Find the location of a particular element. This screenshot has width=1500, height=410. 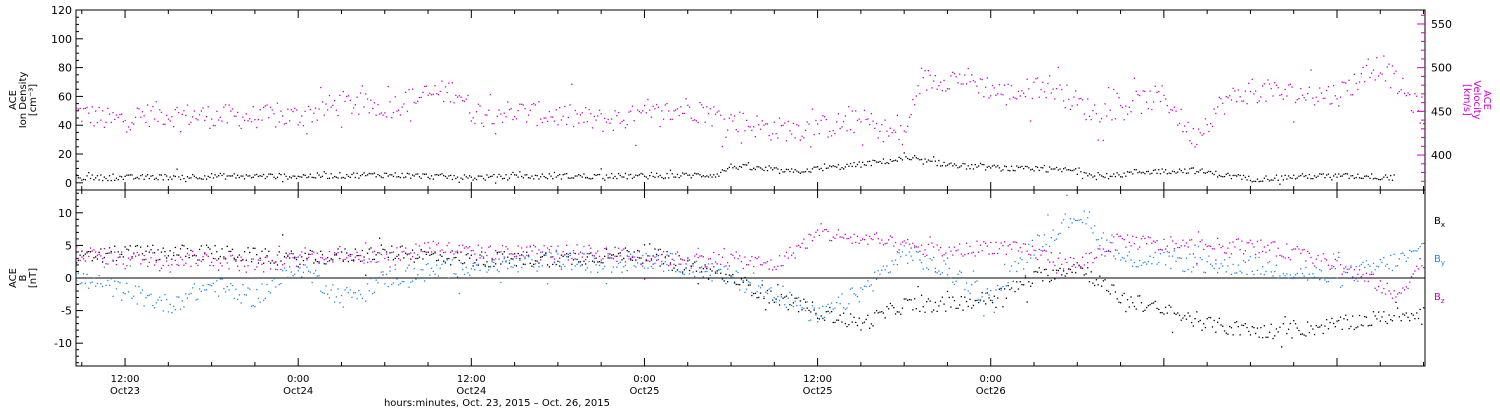

top-right-axis-label-line-3: [km/s] is located at coordinates (1466, 100).